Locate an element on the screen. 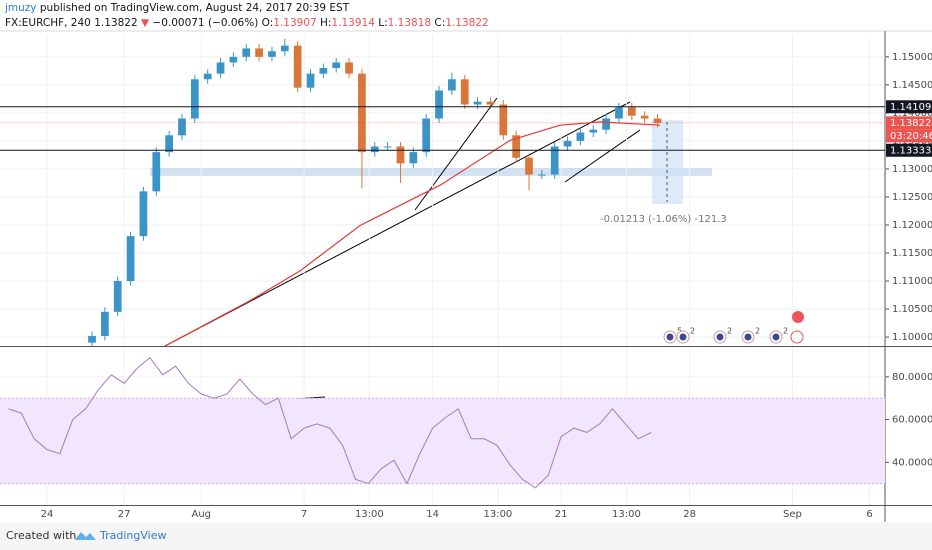  y-tick-label: 1.15000 is located at coordinates (912, 57).